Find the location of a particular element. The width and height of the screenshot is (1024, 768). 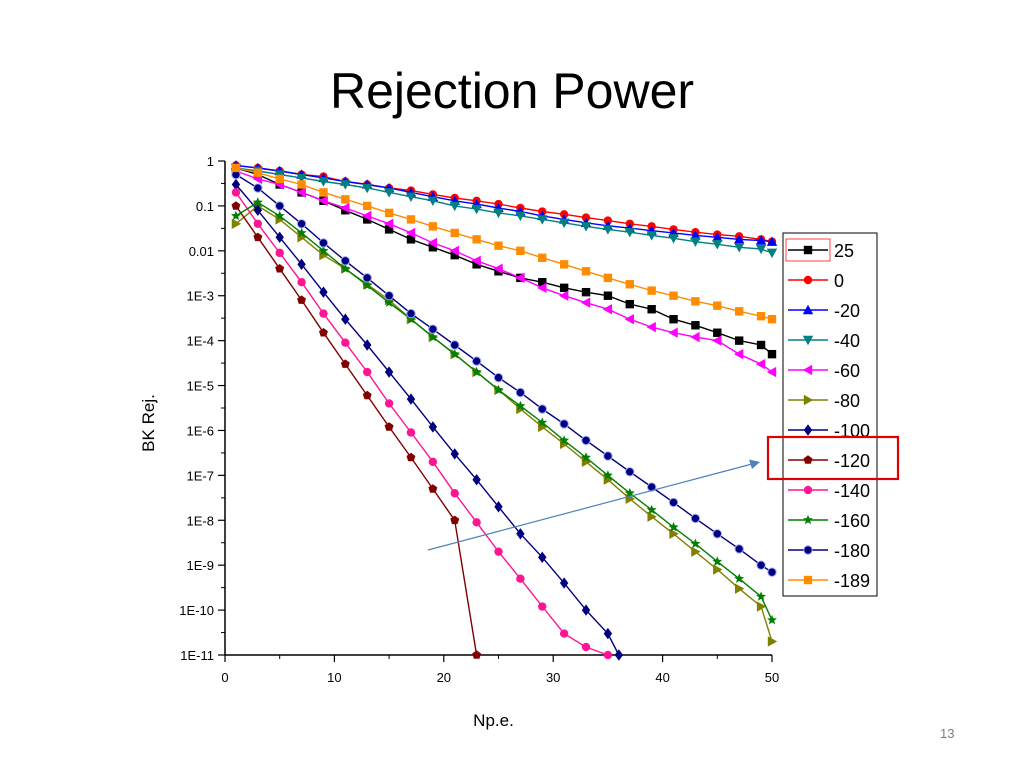

x-tick-label: 10 is located at coordinates (334, 677).